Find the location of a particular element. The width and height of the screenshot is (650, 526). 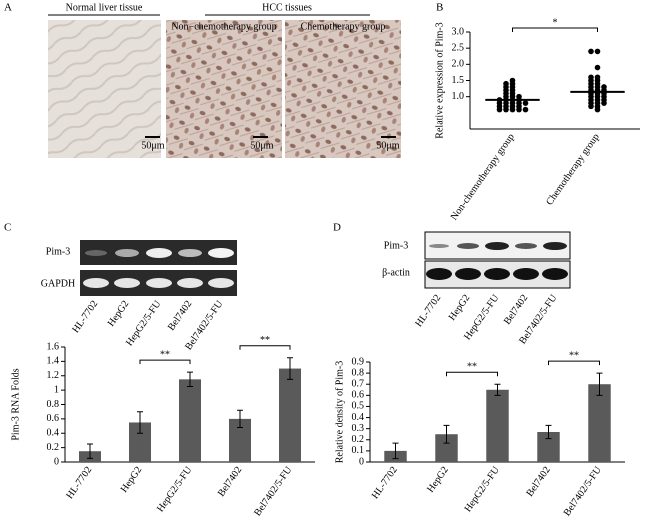

panel-header: HCC tissues is located at coordinates (287, 7).